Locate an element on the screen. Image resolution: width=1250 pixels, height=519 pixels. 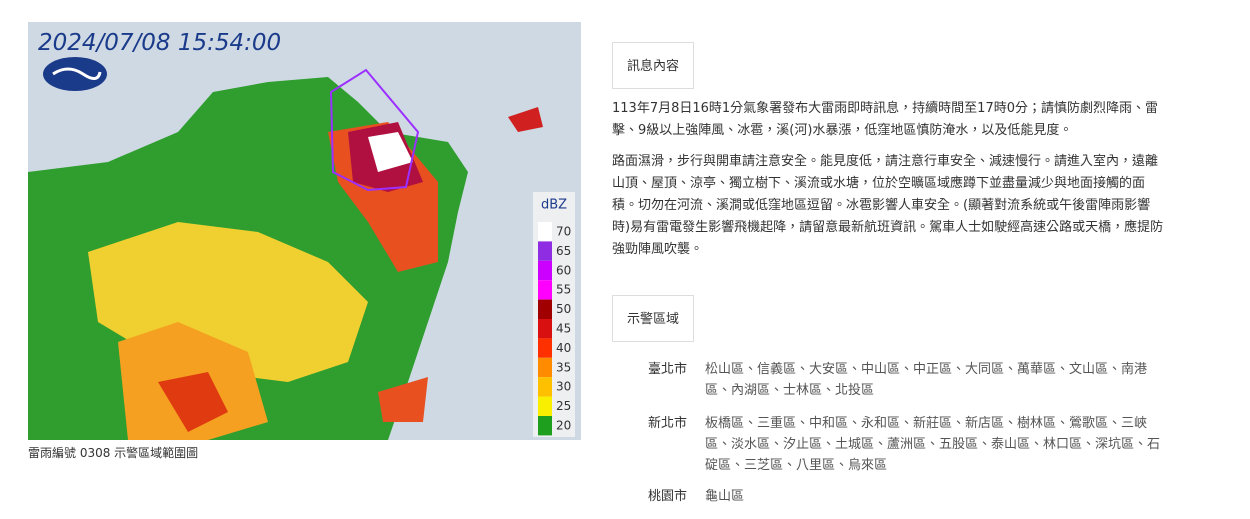
area-city: 新北市 is located at coordinates (668, 423).